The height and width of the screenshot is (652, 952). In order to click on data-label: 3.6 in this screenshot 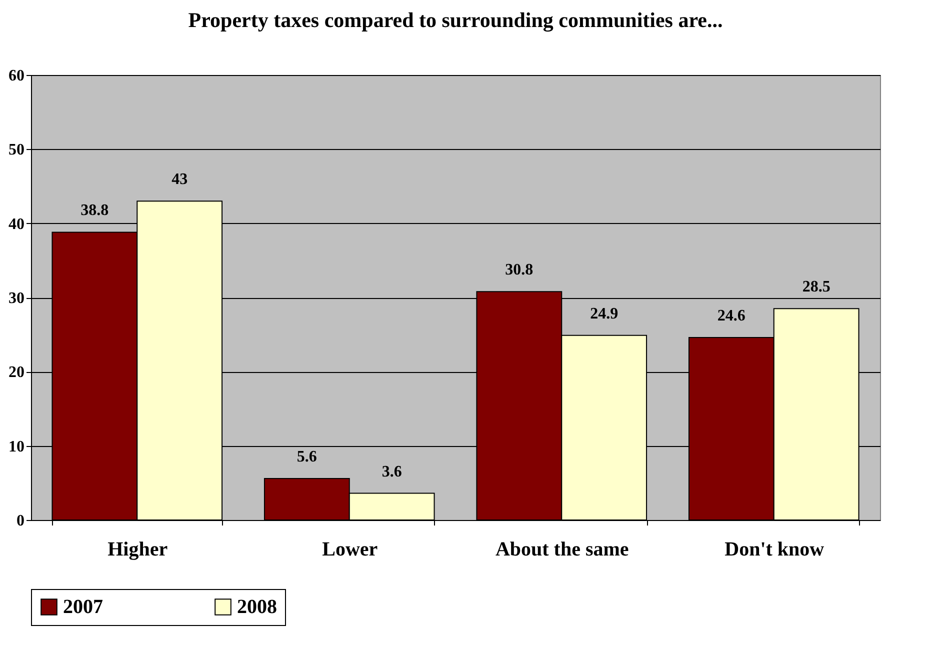, I will do `click(392, 471)`.